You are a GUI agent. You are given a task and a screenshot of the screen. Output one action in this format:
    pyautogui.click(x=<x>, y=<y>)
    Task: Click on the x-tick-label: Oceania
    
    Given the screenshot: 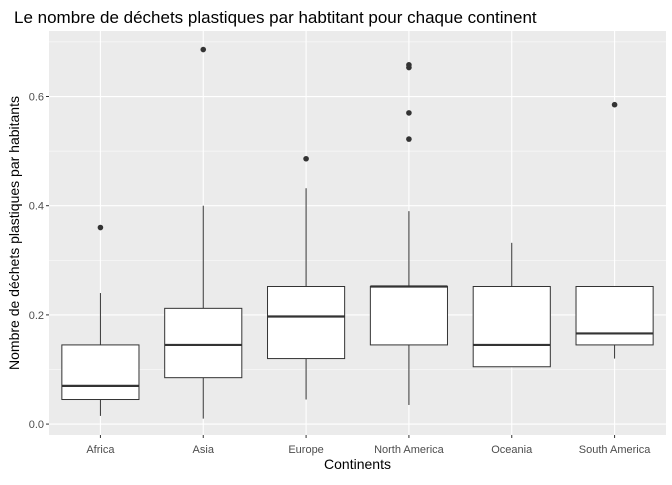 What is the action you would take?
    pyautogui.click(x=512, y=450)
    